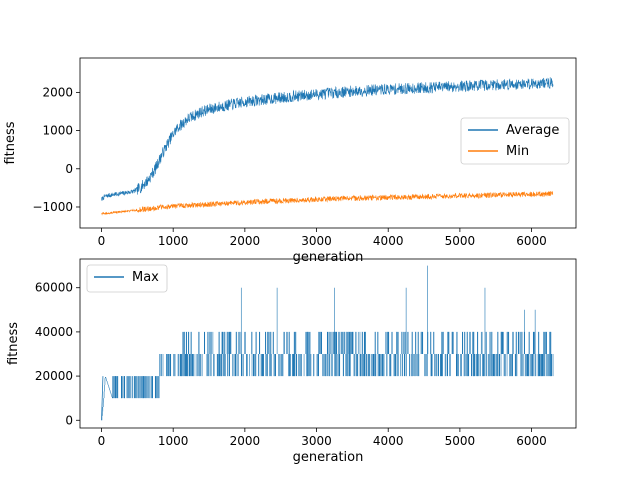 The image size is (640, 480). Describe the element at coordinates (54, 288) in the screenshot. I see `y-tick-label: 60000` at that location.